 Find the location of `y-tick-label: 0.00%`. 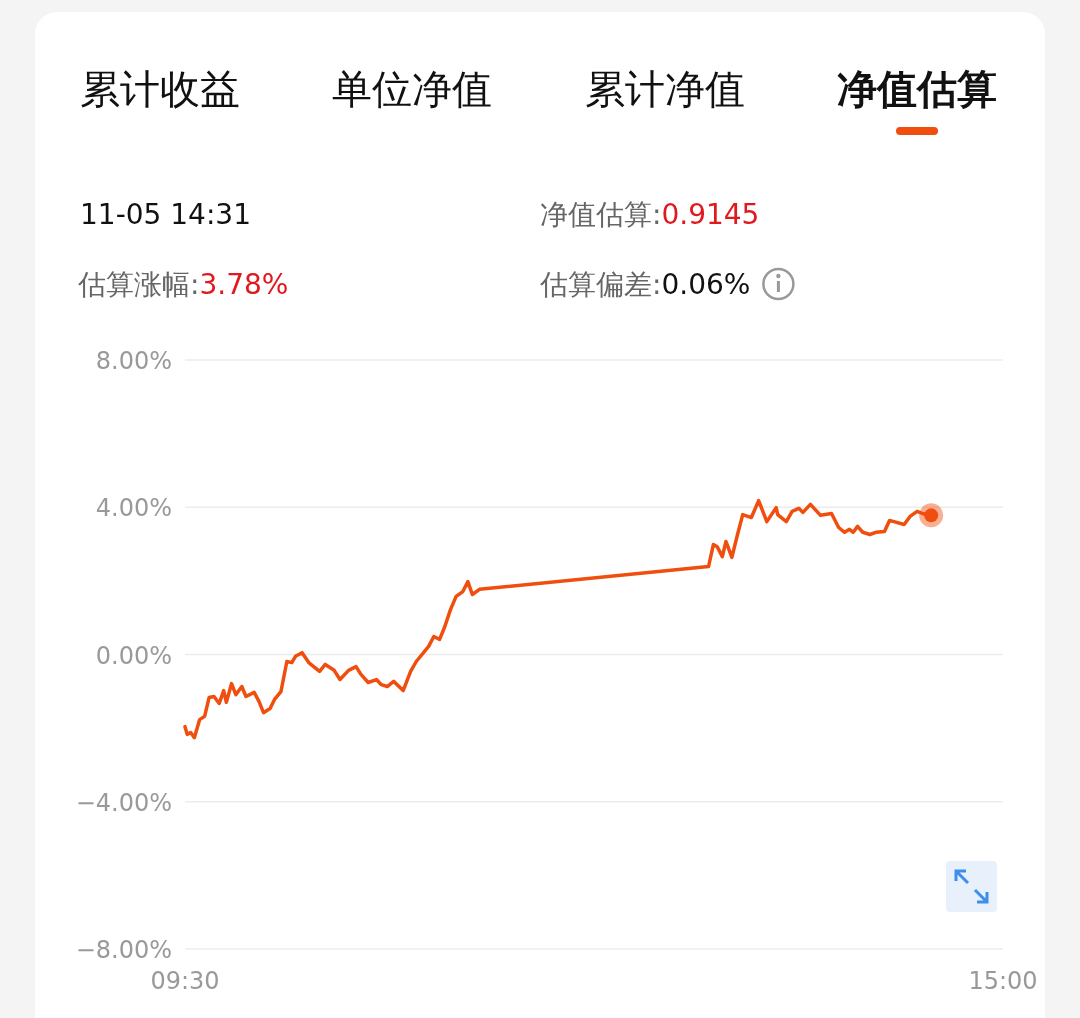

y-tick-label: 0.00% is located at coordinates (133, 655).